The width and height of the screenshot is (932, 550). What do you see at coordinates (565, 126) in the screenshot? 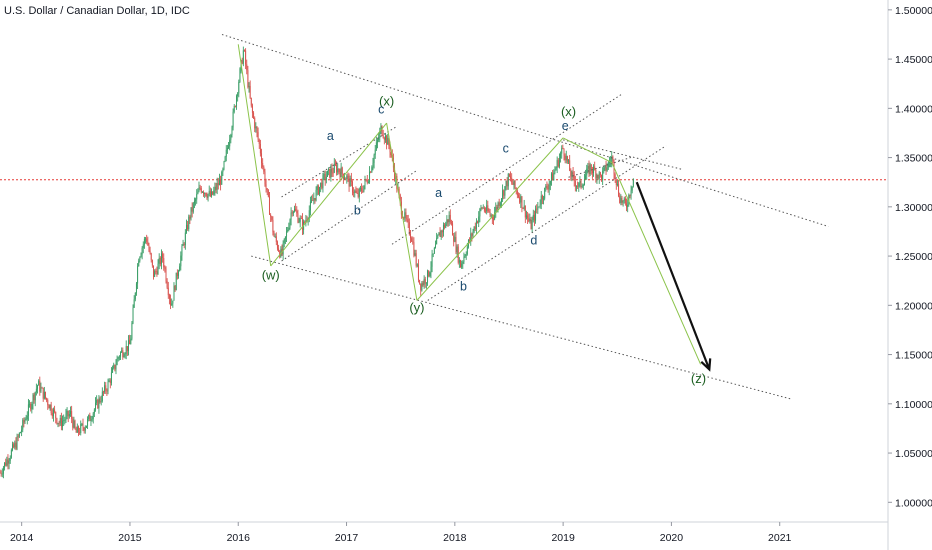
I see `wave-label: e` at bounding box center [565, 126].